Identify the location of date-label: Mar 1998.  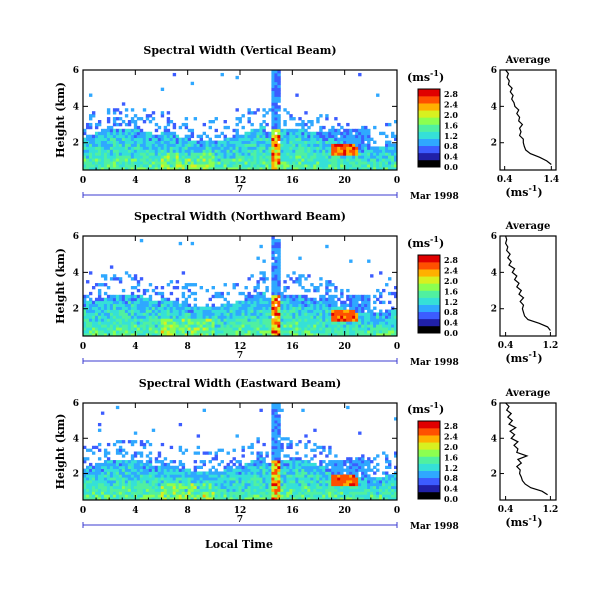
(434, 197).